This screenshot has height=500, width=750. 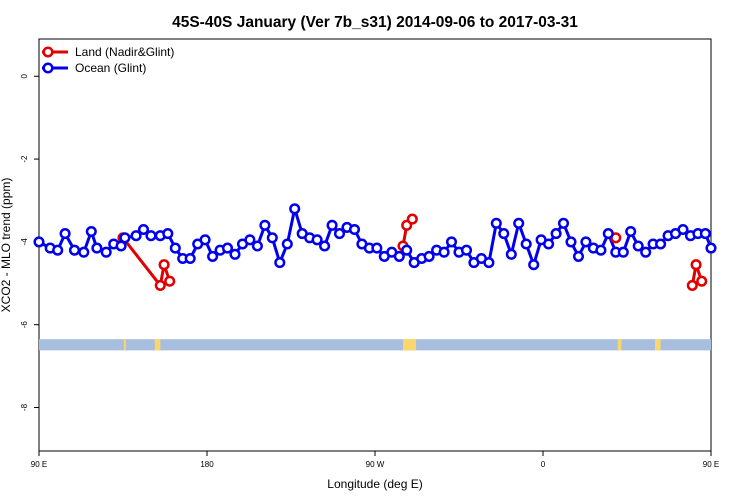 What do you see at coordinates (375, 464) in the screenshot?
I see `x-tick-label: 90 W` at bounding box center [375, 464].